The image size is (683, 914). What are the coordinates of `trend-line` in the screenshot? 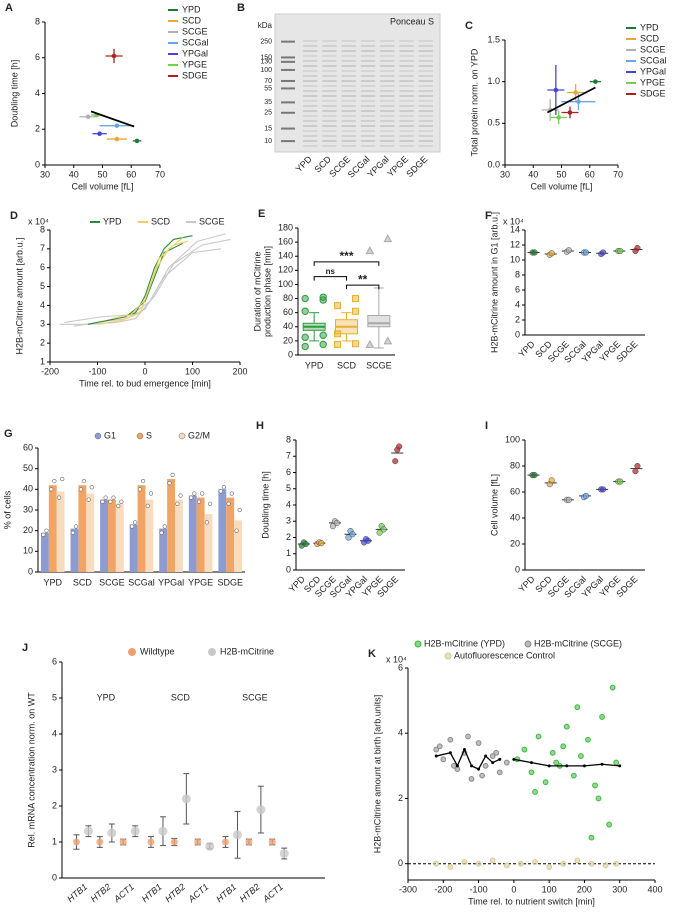 It's located at (112, 119).